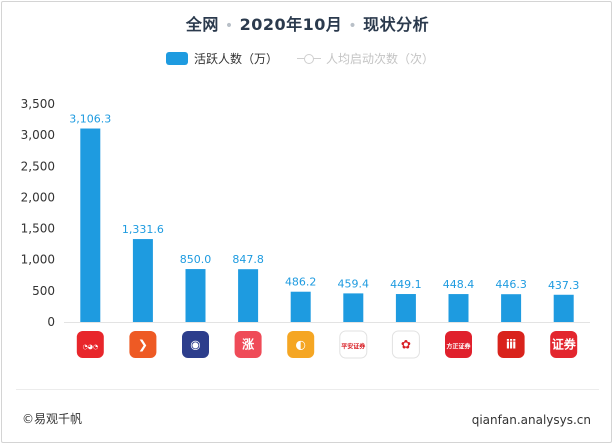 This screenshot has height=446, width=615. I want to click on app-icon-8-glyph: 方正证券, so click(458, 347).